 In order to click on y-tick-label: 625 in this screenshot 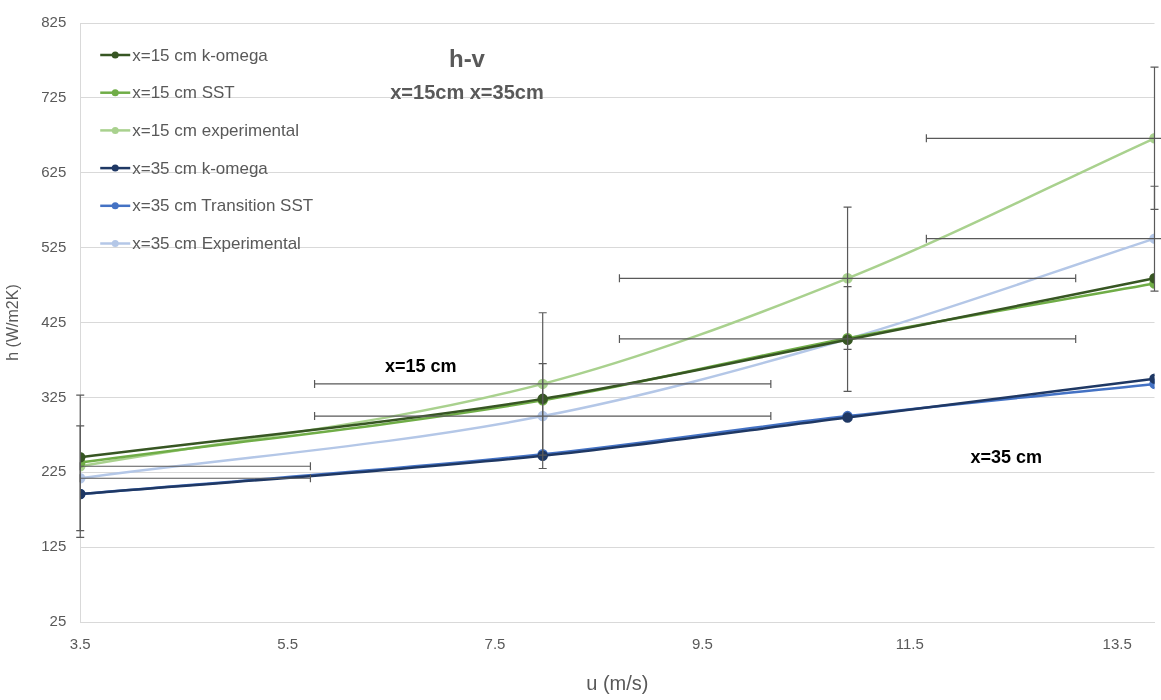, I will do `click(54, 171)`.